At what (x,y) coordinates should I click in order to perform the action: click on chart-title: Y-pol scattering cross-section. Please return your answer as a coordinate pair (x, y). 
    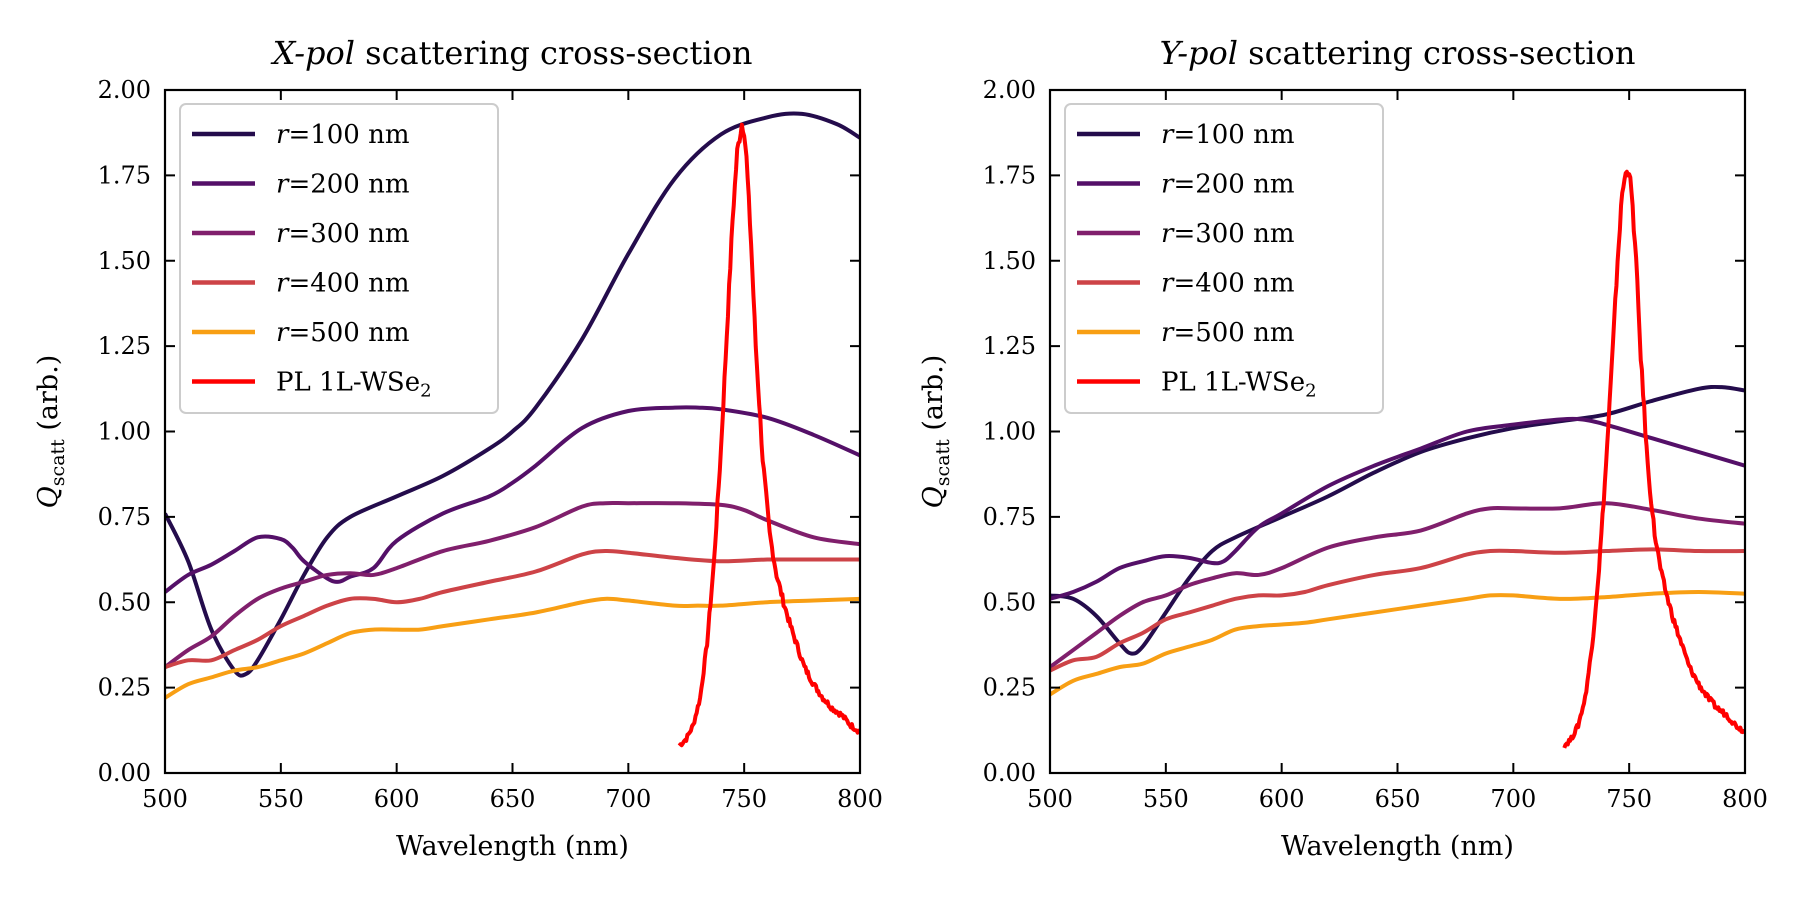
    Looking at the image, I should click on (1398, 53).